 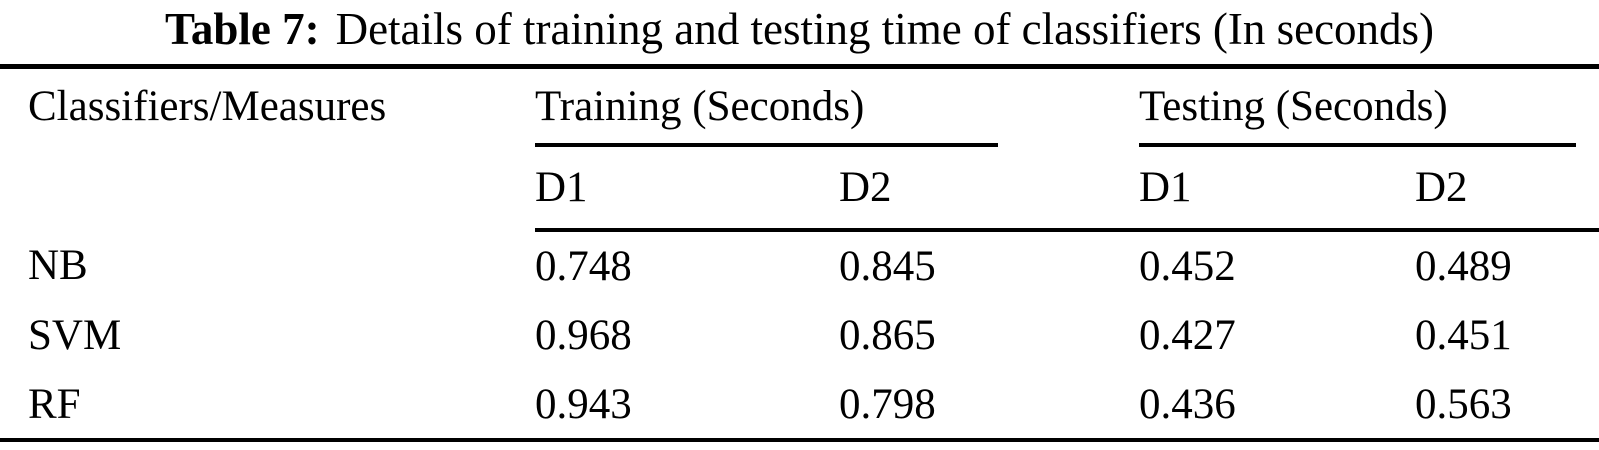 I want to click on corner-header-label: Classifiers/Measures, so click(x=207, y=106).